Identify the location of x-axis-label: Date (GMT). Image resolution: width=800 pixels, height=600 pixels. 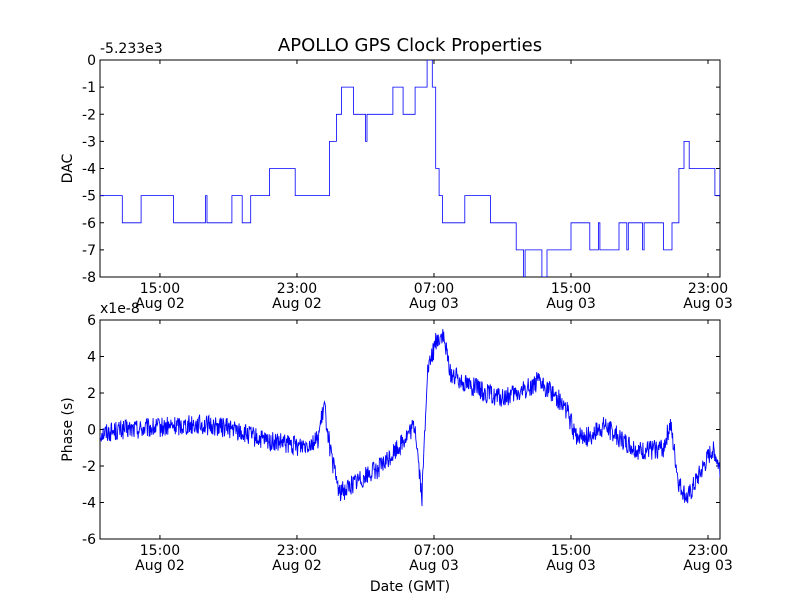
(410, 587).